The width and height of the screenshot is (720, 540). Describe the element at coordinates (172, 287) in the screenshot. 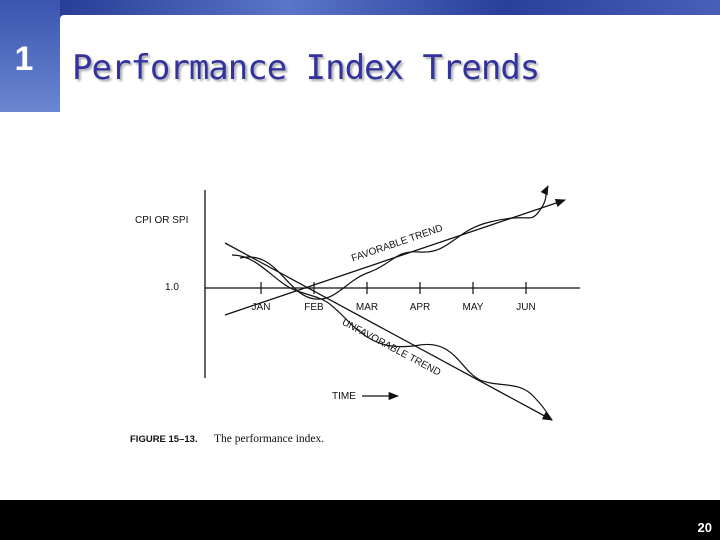

I see `reference-label: 1.0` at that location.